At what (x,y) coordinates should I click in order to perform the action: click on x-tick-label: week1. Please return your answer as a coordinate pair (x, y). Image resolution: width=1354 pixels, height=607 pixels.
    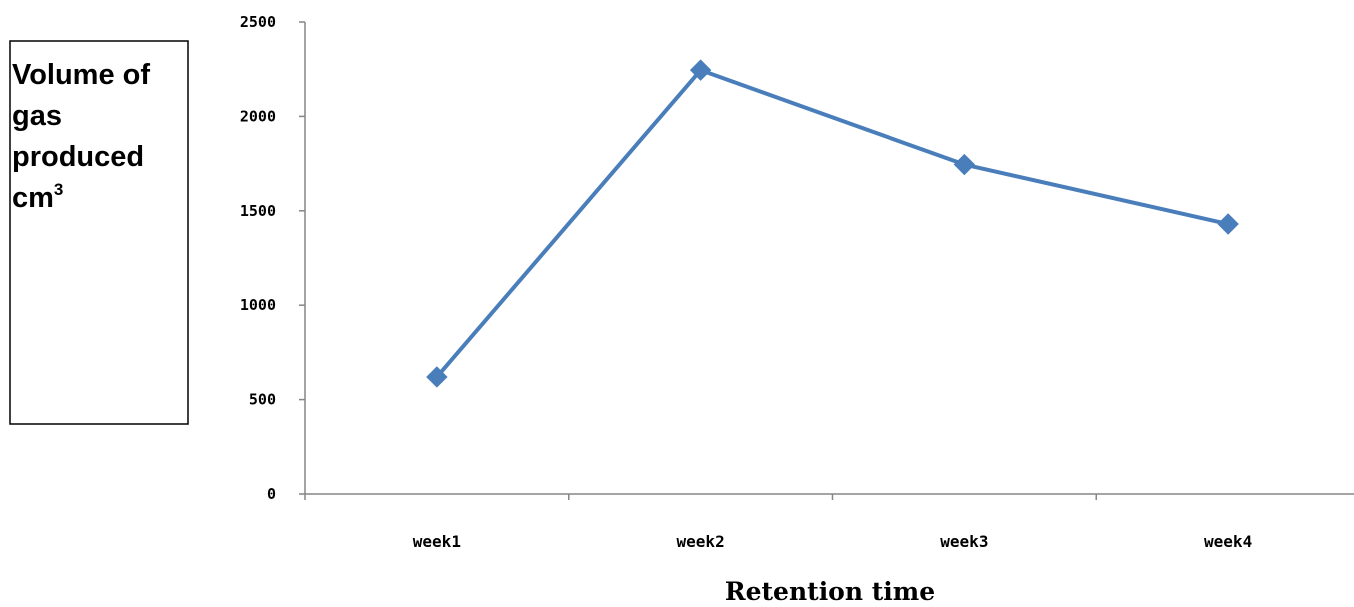
    Looking at the image, I should click on (437, 541).